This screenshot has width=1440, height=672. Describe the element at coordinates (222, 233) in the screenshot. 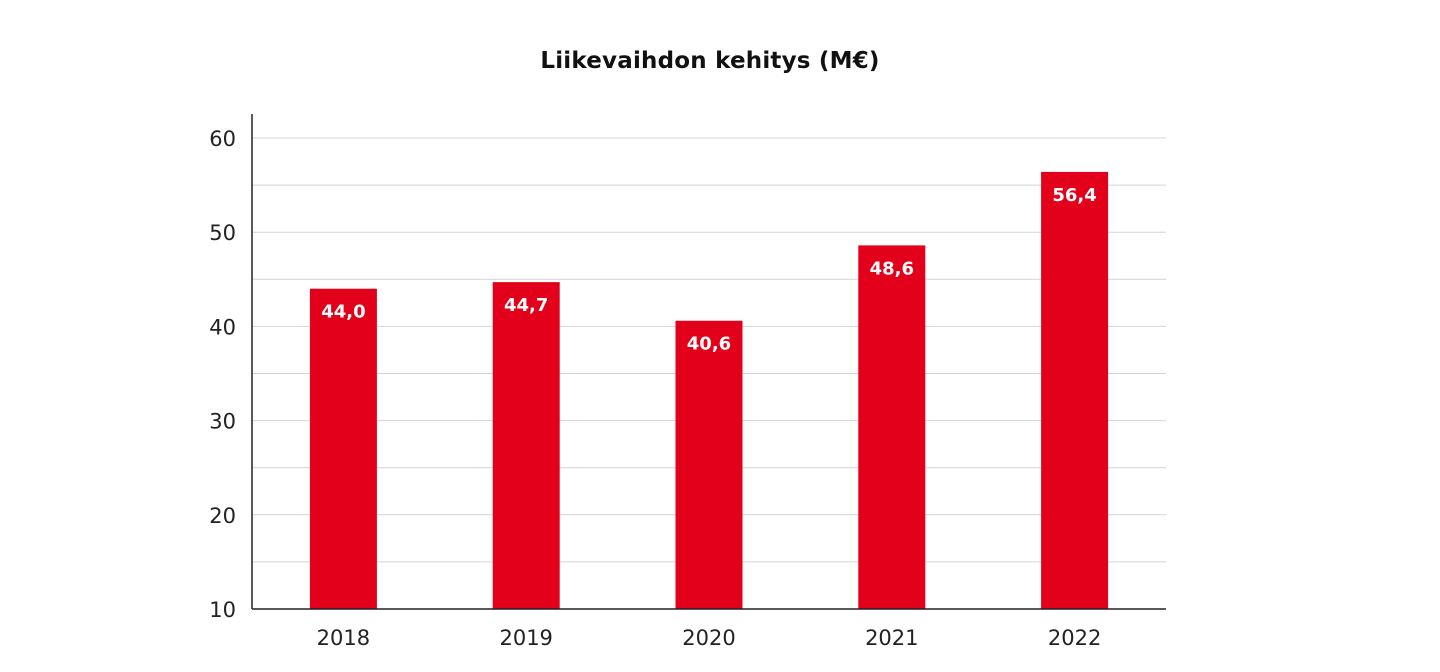

I see `y-tick-label: 50` at that location.